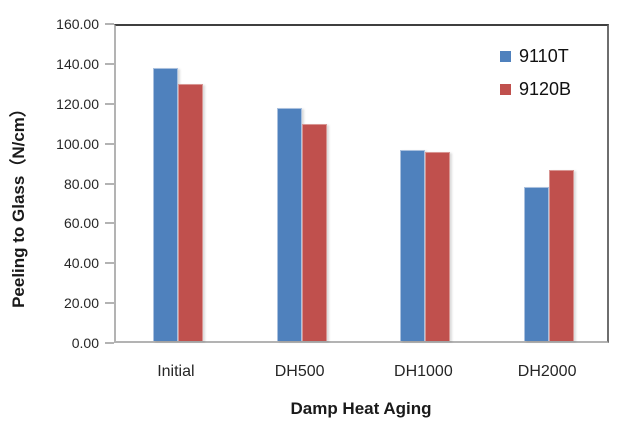 This screenshot has width=639, height=433. I want to click on x-axis-title: Damp Heat Aging, so click(361, 408).